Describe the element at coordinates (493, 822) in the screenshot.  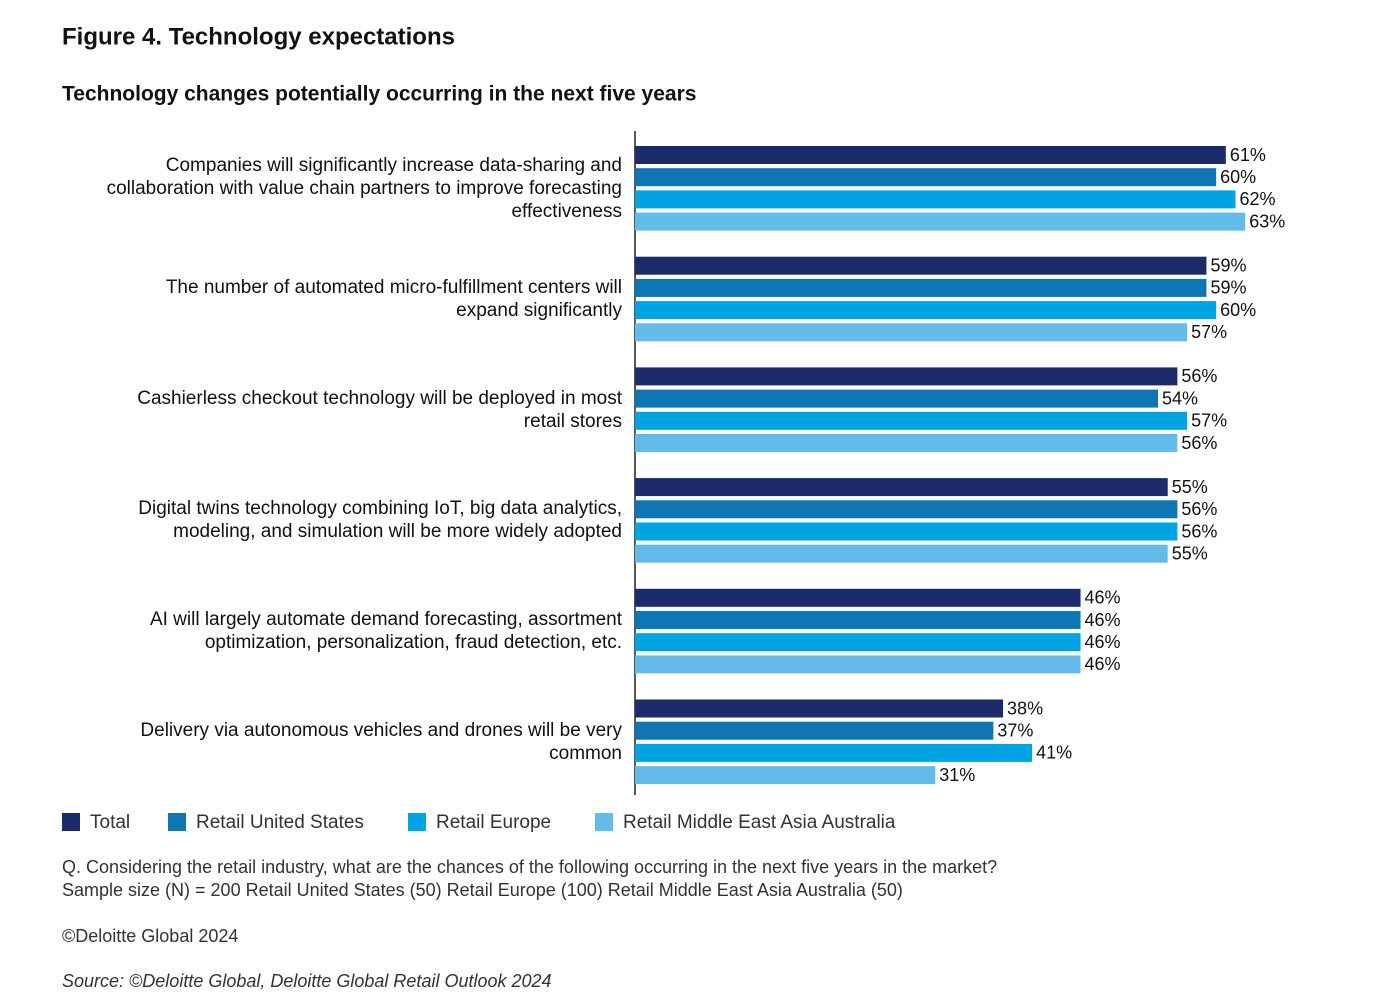
I see `legend-label: Retail Europe` at that location.